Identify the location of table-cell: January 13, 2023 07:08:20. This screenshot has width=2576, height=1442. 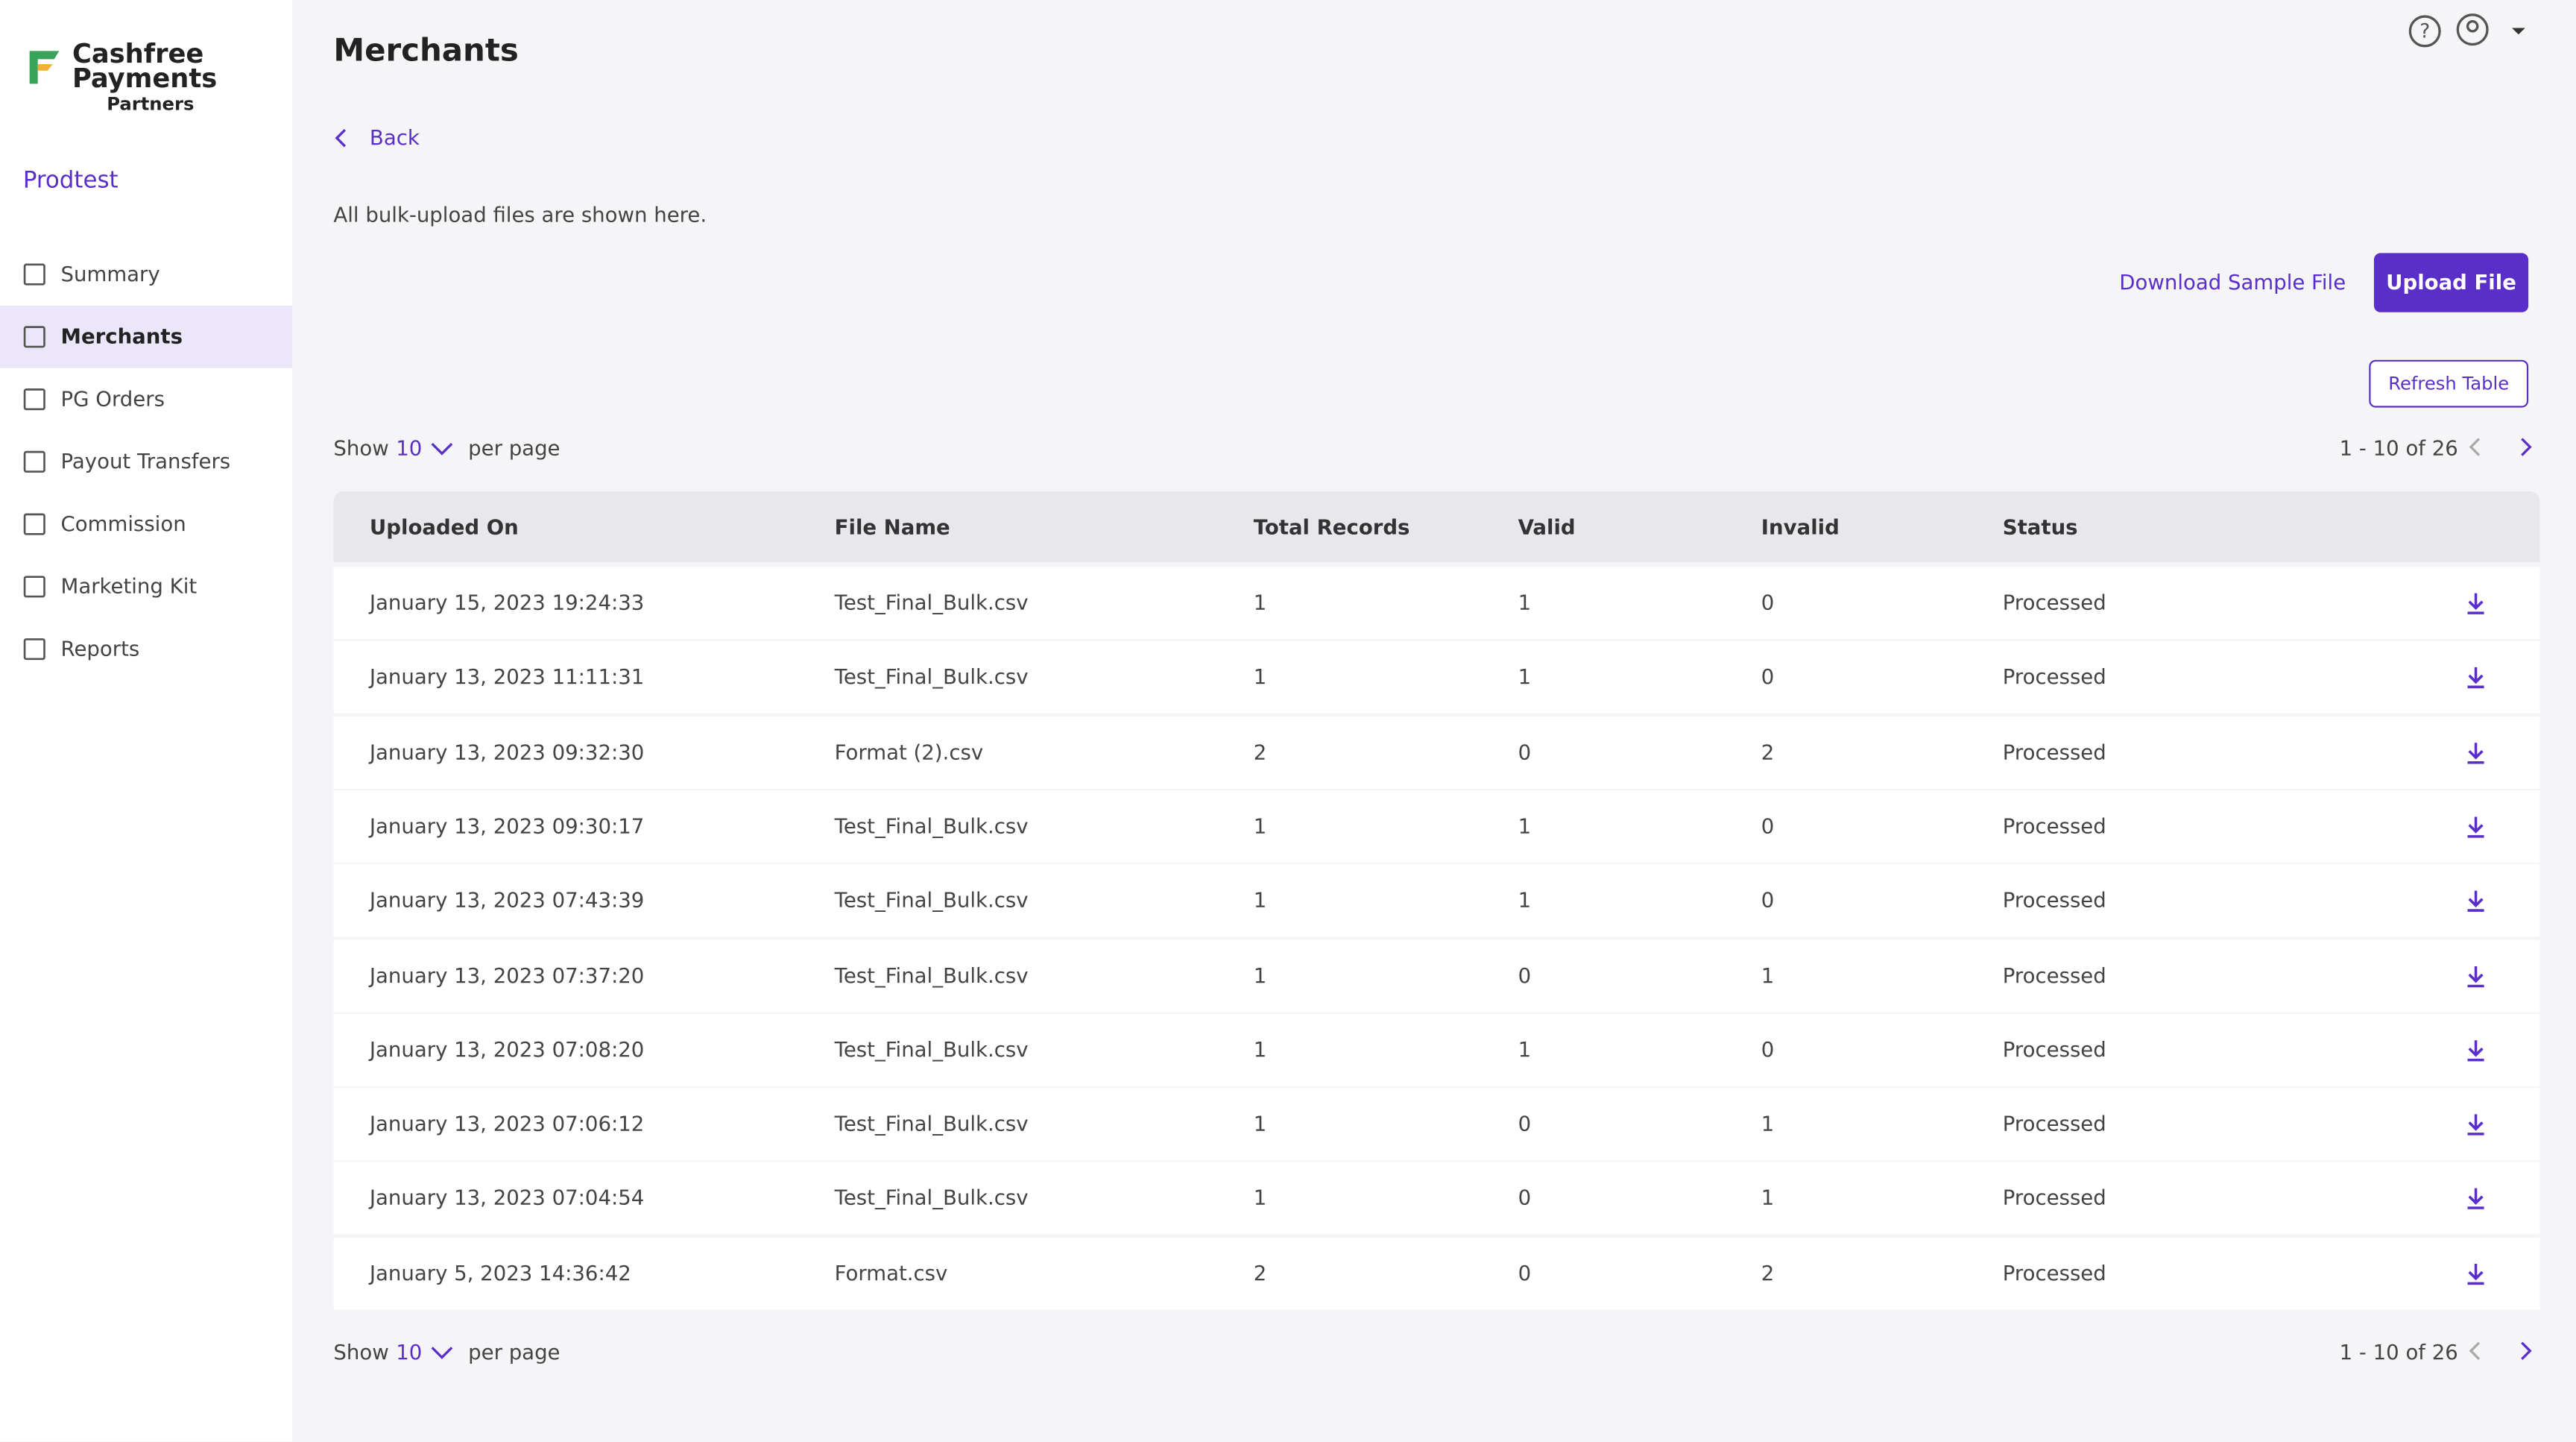
(507, 1049).